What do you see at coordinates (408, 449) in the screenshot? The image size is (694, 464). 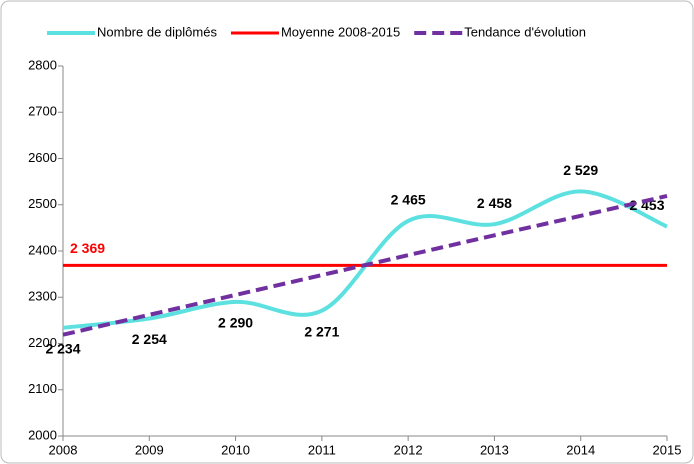 I see `x-tick-label: 2012` at bounding box center [408, 449].